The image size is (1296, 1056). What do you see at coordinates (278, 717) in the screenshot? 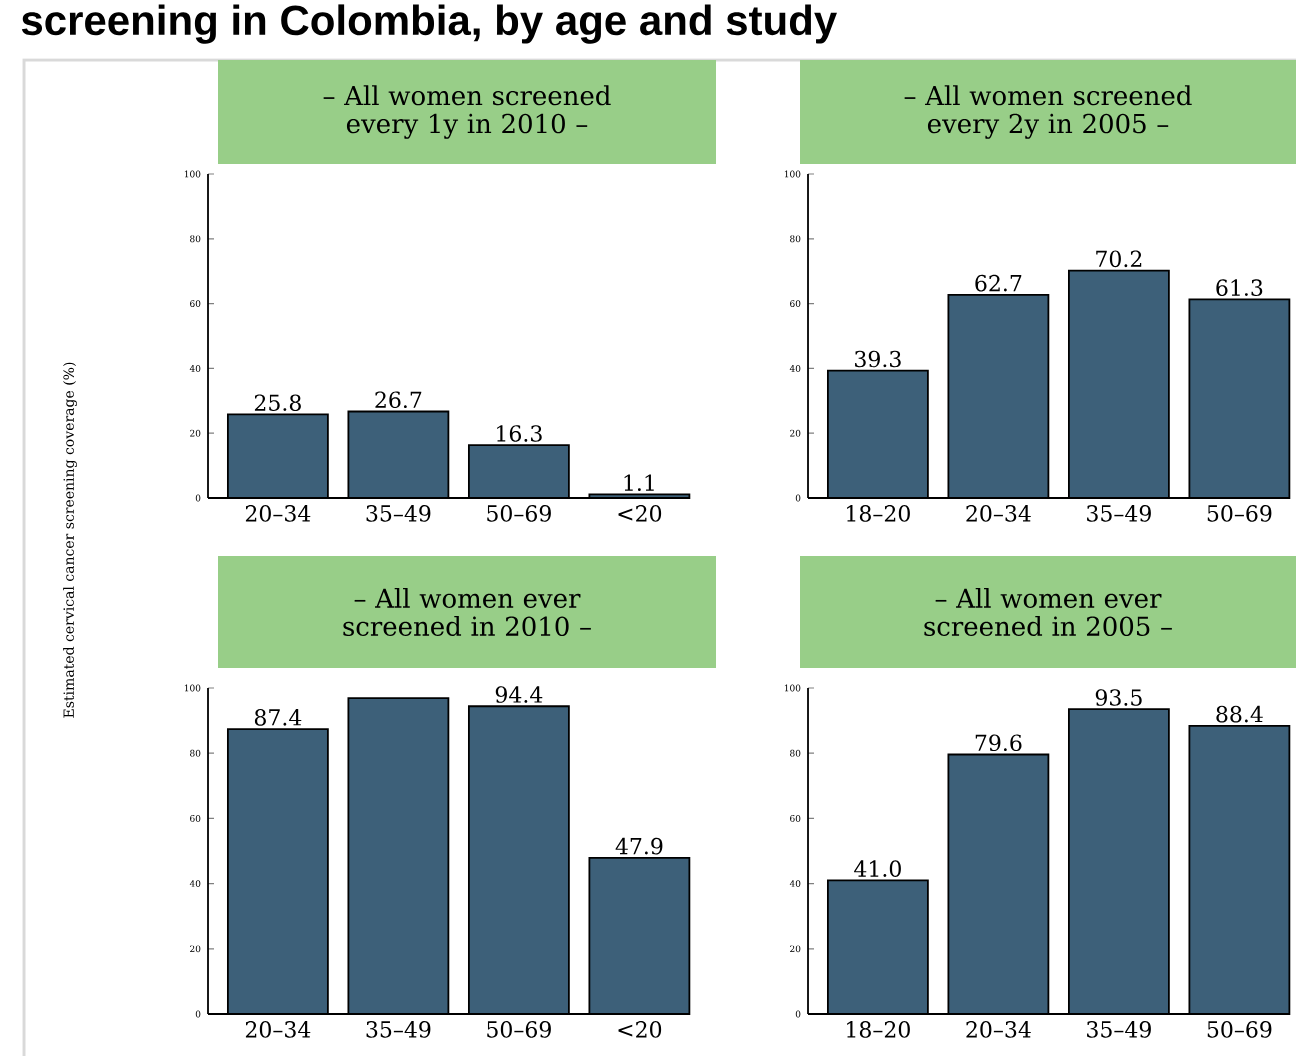
I see `data-label: 87.4` at bounding box center [278, 717].